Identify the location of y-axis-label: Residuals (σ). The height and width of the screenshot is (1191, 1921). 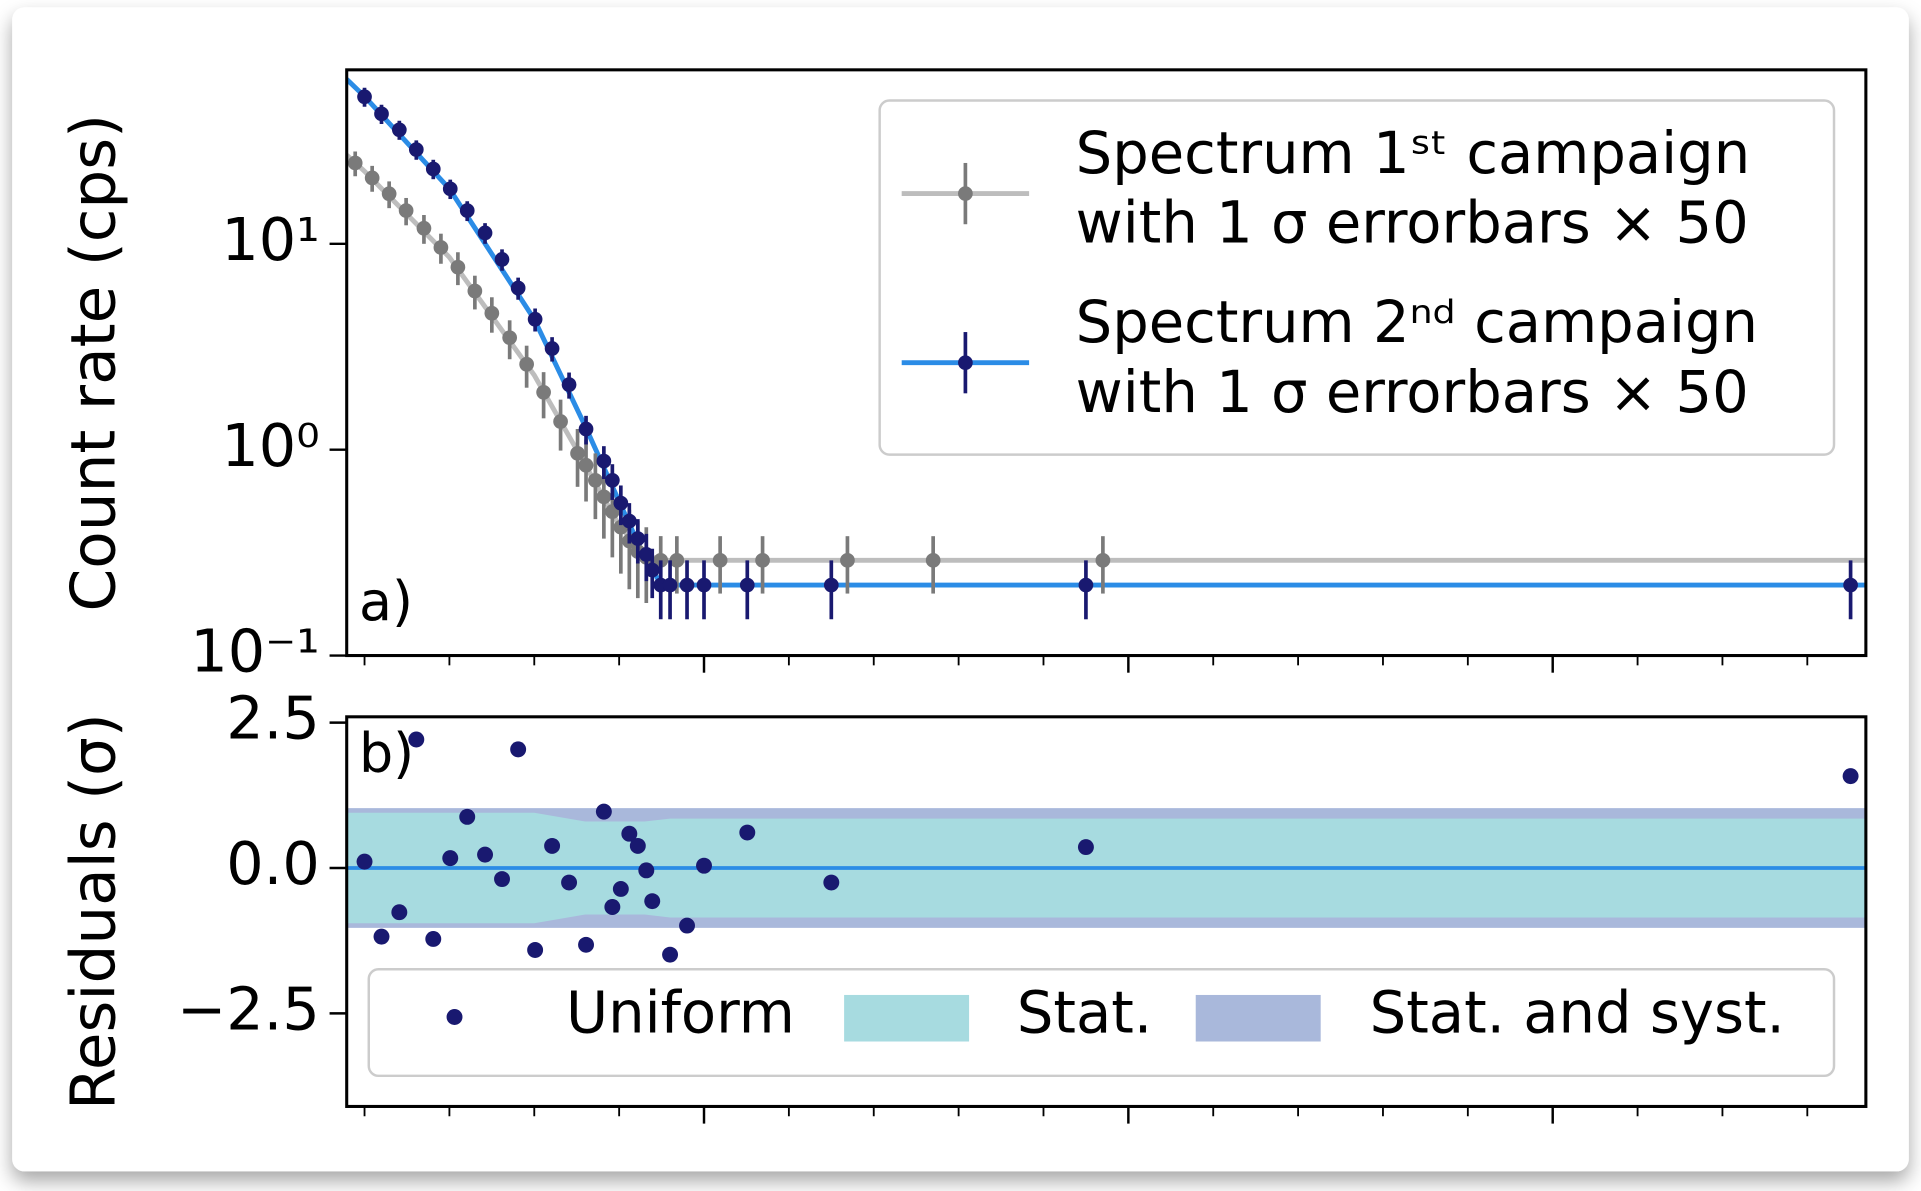
(94, 911).